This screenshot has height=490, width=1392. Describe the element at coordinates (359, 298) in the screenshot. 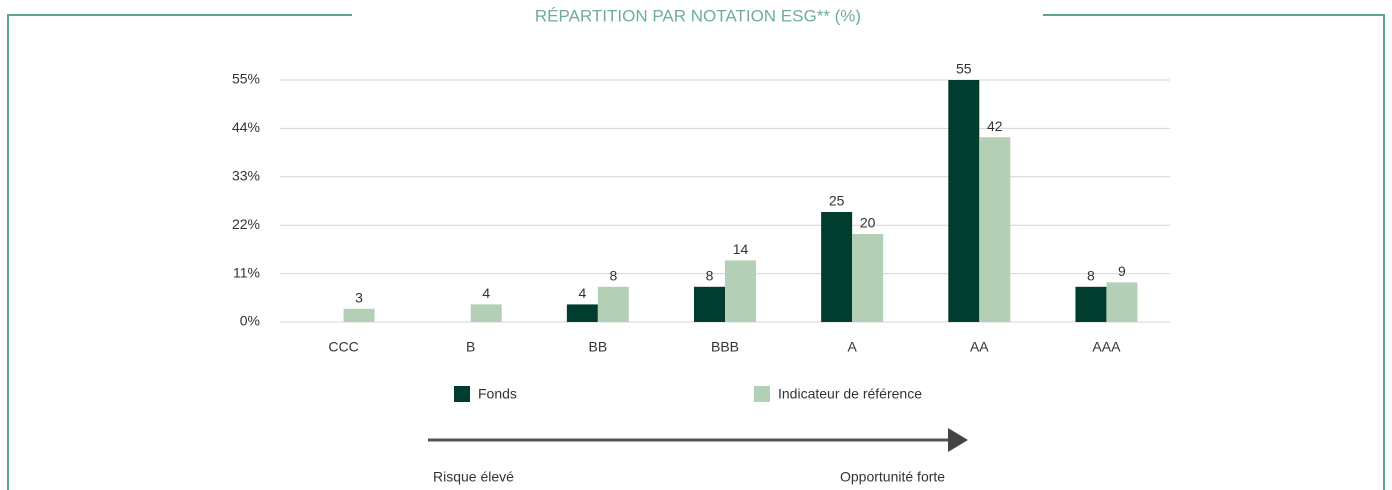

I see `data-label: 3` at that location.